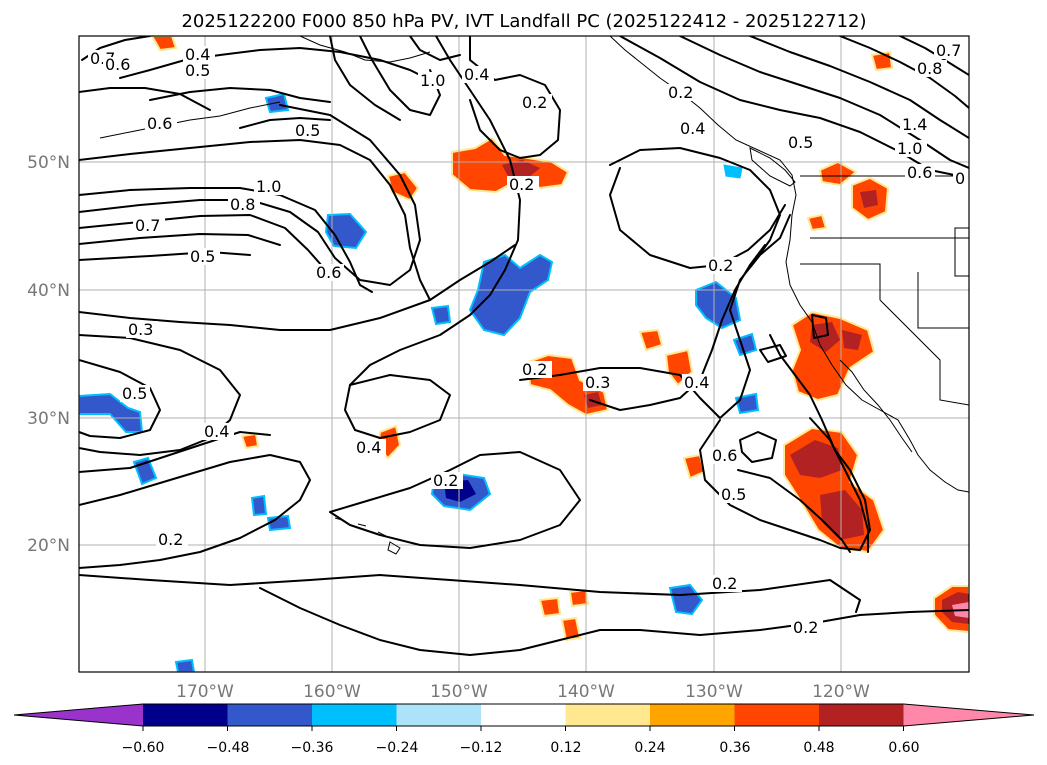 The image size is (1047, 765). Describe the element at coordinates (968, 715) in the screenshot. I see `colorbar-extend-high` at that location.